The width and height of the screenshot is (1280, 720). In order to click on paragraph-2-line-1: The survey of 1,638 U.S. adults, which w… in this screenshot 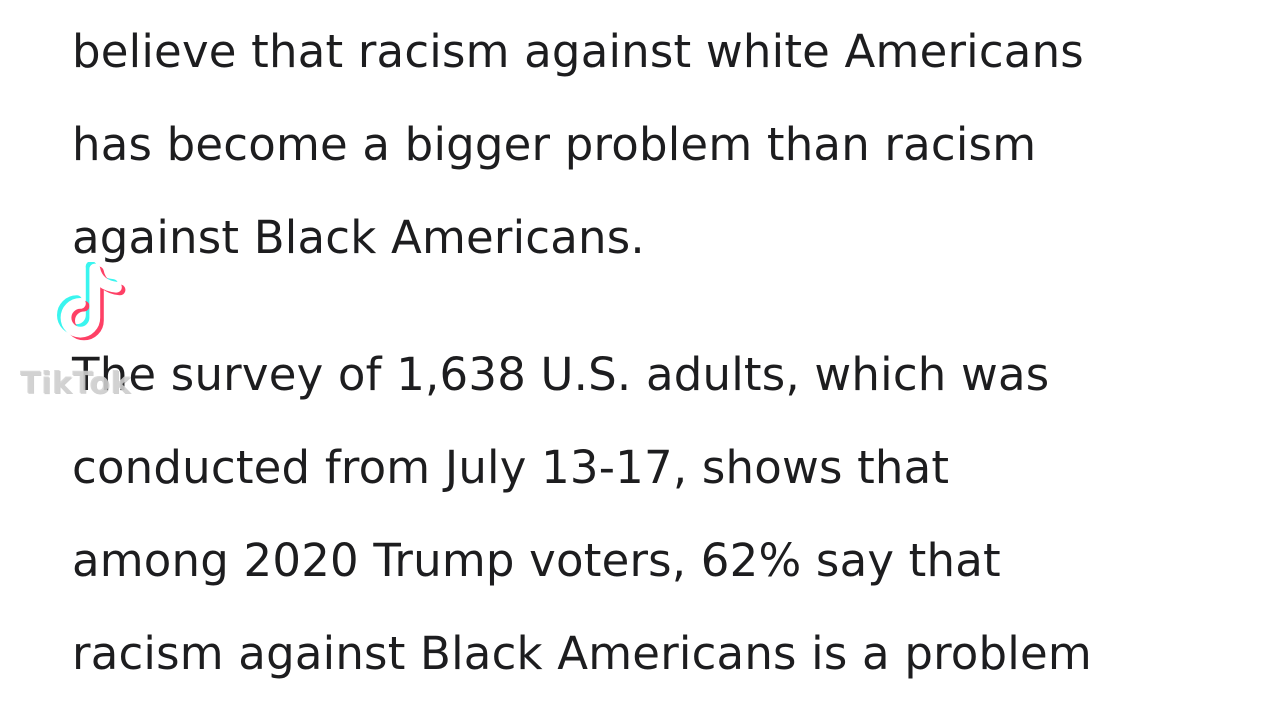, I will do `click(561, 374)`.